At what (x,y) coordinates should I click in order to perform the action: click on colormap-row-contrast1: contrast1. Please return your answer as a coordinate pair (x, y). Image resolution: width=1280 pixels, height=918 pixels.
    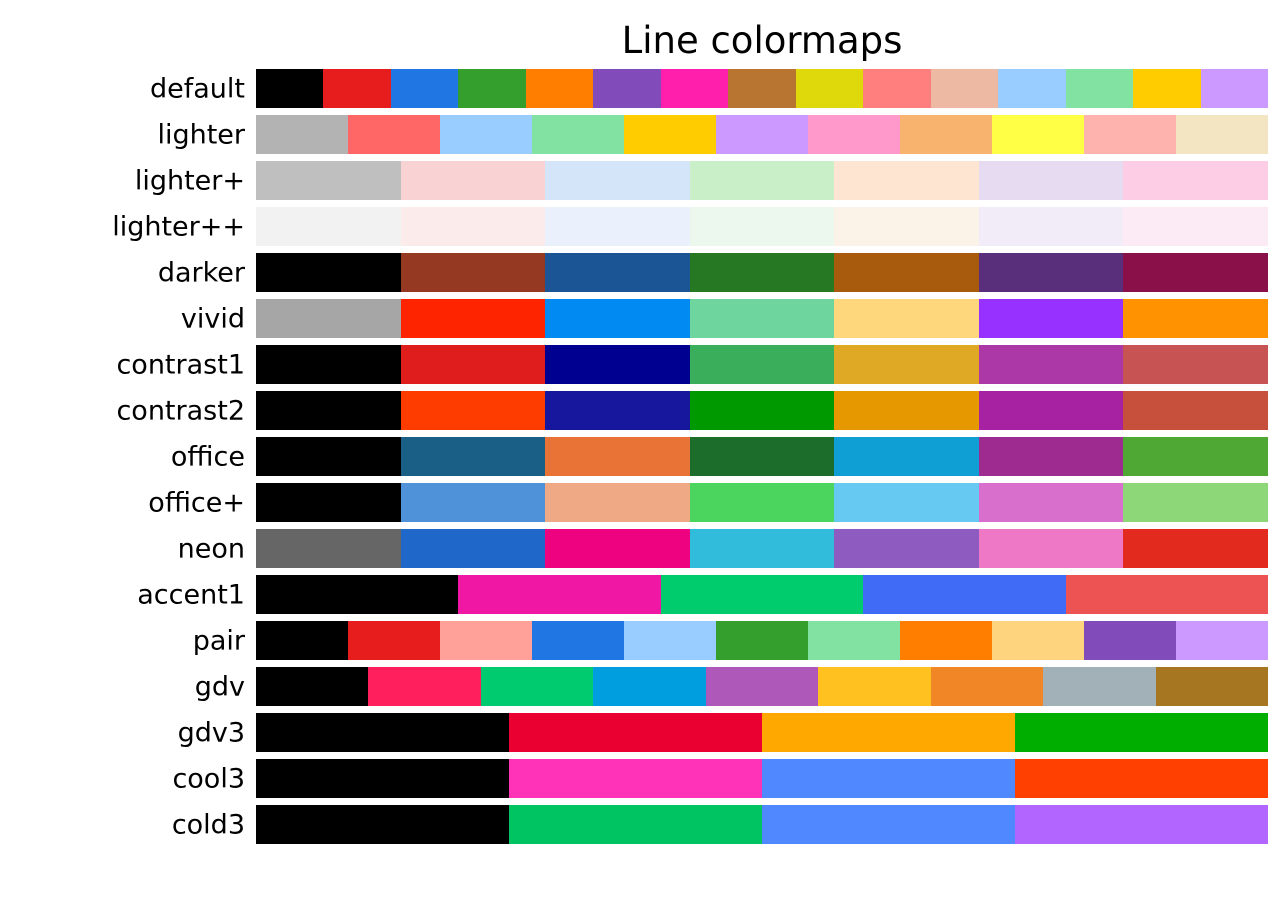
    Looking at the image, I should click on (692, 364).